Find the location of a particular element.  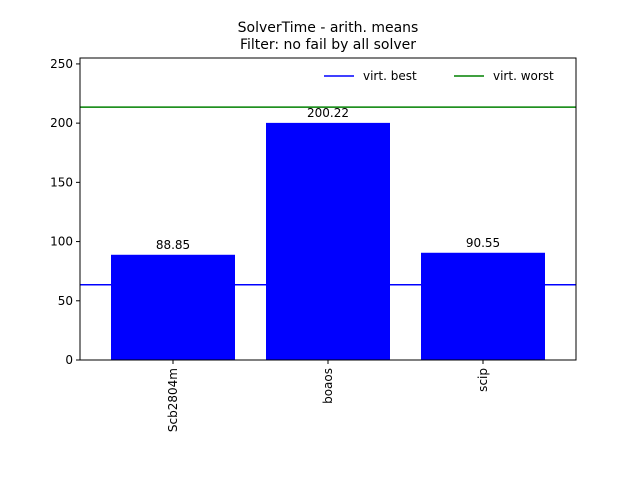

data-label: 90.55 is located at coordinates (483, 243).